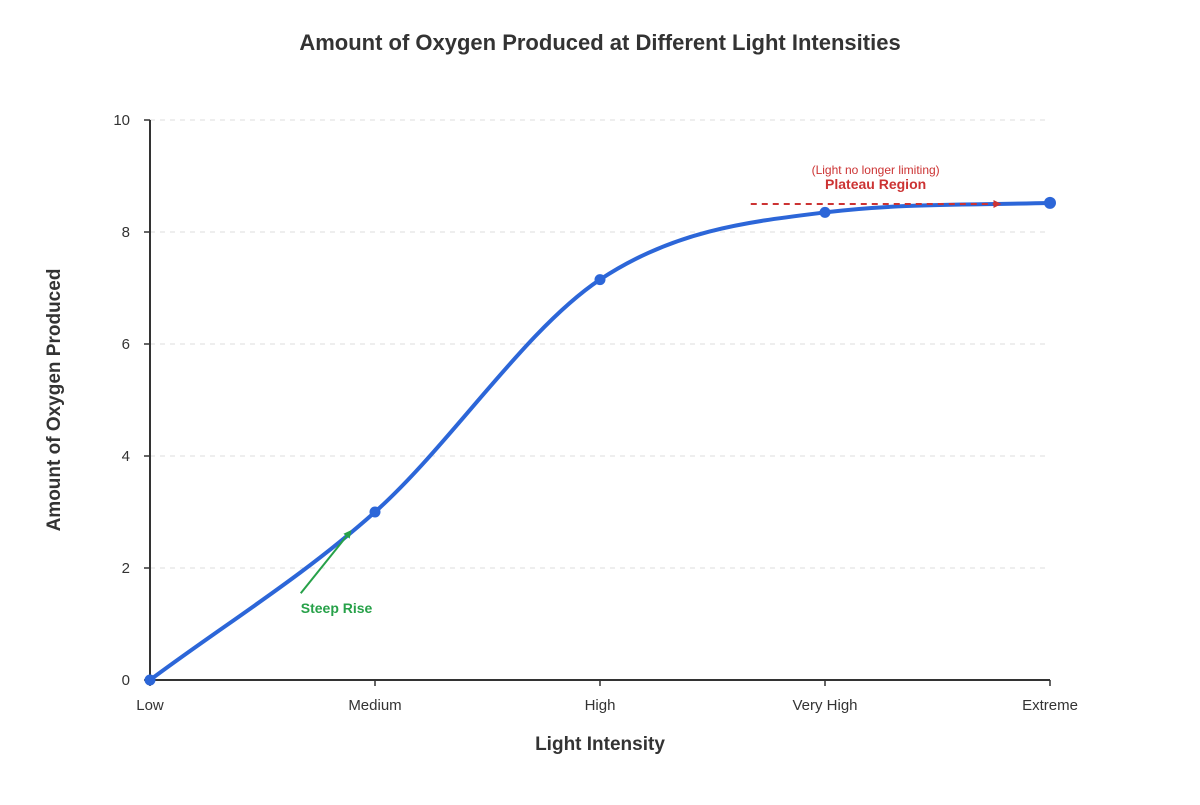 The height and width of the screenshot is (805, 1200). I want to click on steep-rise-arrow, so click(325, 562).